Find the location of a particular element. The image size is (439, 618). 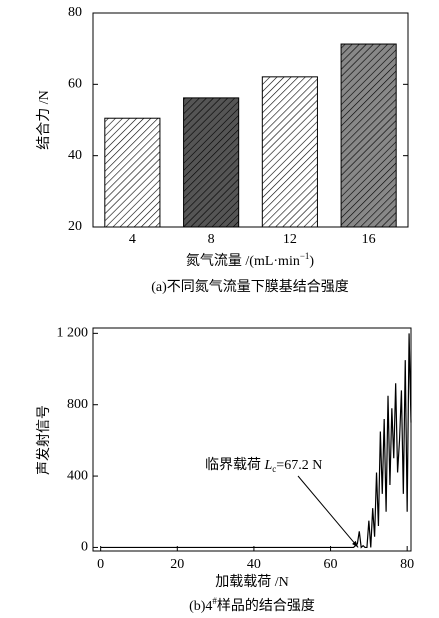

y-tick-label: 0 is located at coordinates (84, 547).